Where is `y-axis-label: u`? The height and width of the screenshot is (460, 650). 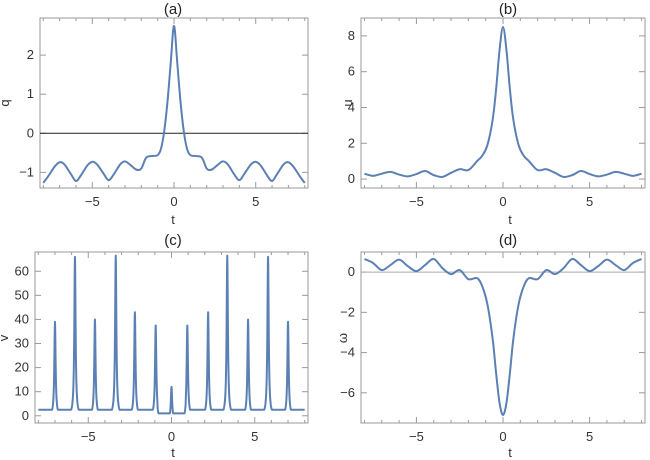 y-axis-label: u is located at coordinates (347, 102).